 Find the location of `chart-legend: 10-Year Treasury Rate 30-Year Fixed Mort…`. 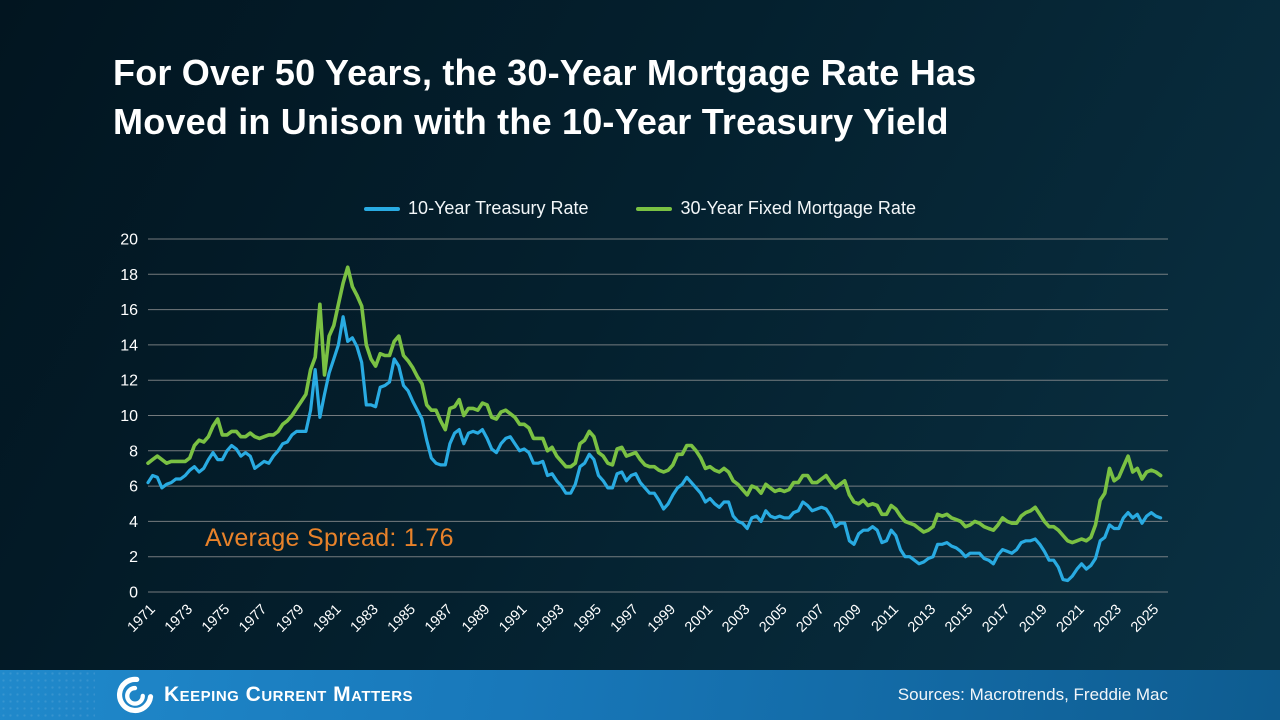

chart-legend: 10-Year Treasury Rate 30-Year Fixed Mort… is located at coordinates (640, 208).